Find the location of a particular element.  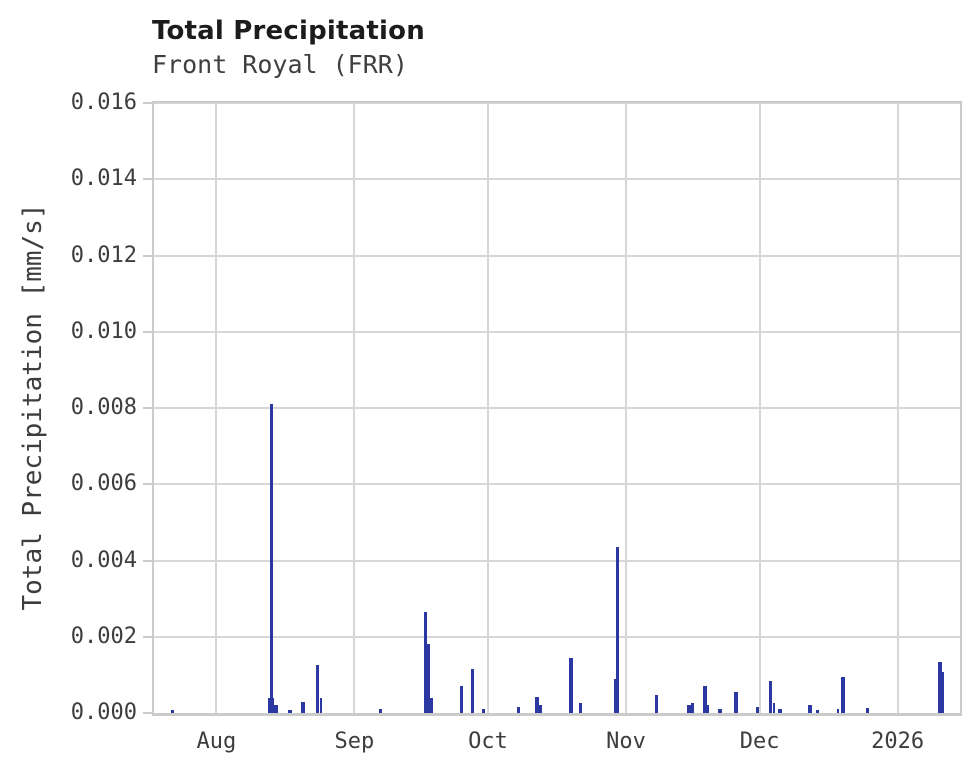

y-tick-label: 0.004 is located at coordinates (103, 560).